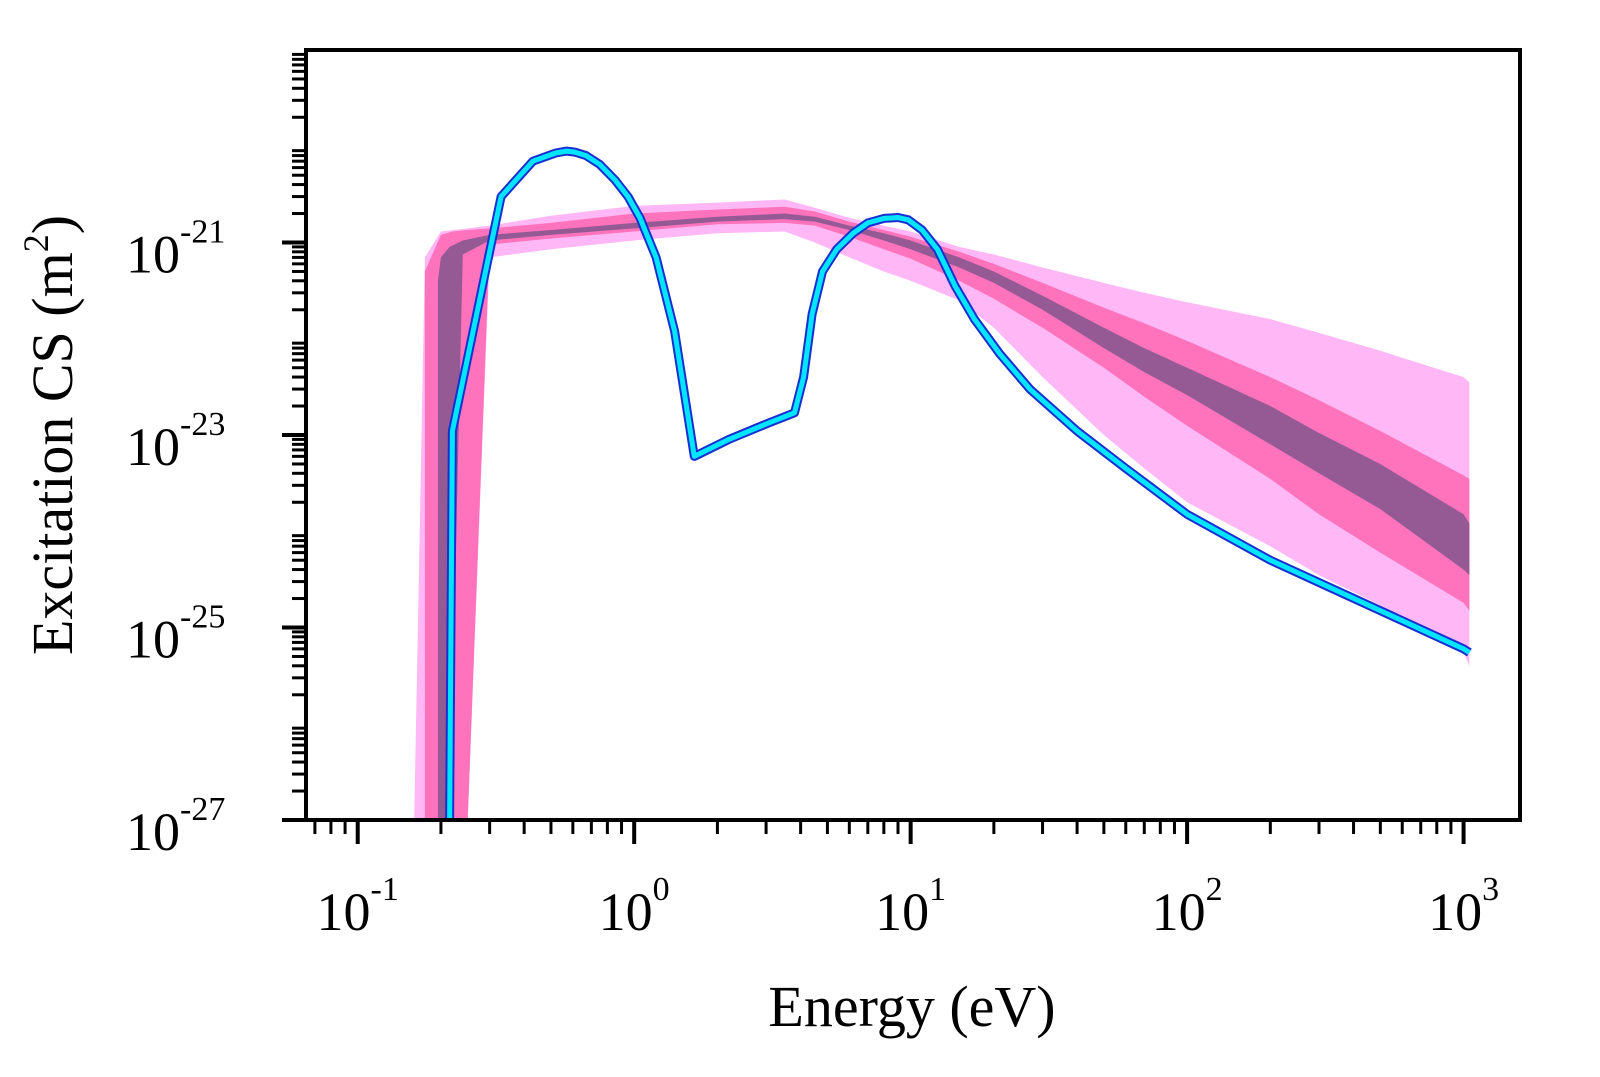 This screenshot has height=1077, width=1600. What do you see at coordinates (52, 453) in the screenshot?
I see `y-axis-title-text: Excitation CS (m` at bounding box center [52, 453].